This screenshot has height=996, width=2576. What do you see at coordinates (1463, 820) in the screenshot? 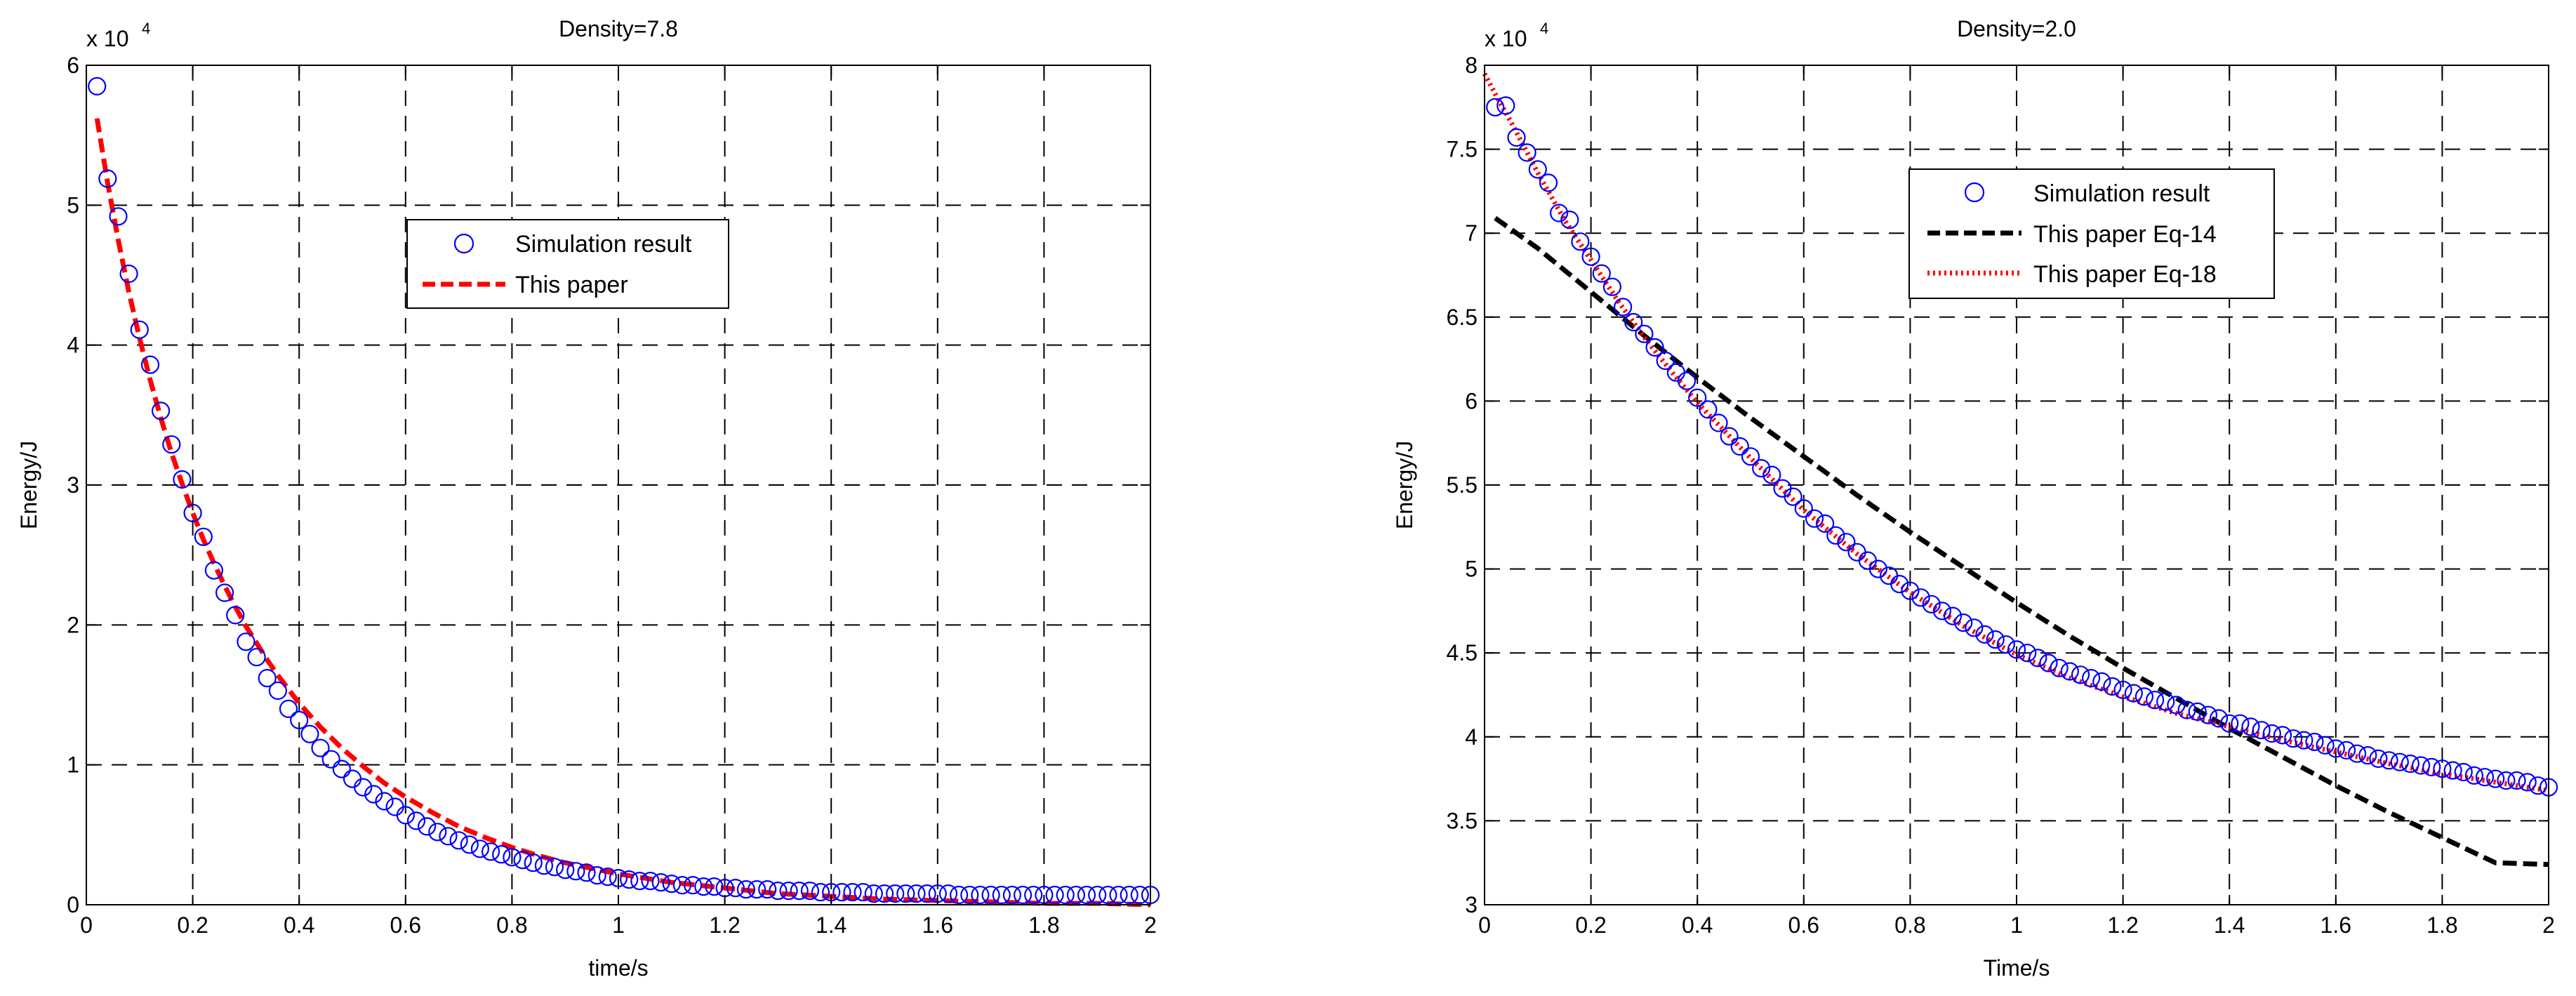
I see `y-tick-label: 3.5` at bounding box center [1463, 820].